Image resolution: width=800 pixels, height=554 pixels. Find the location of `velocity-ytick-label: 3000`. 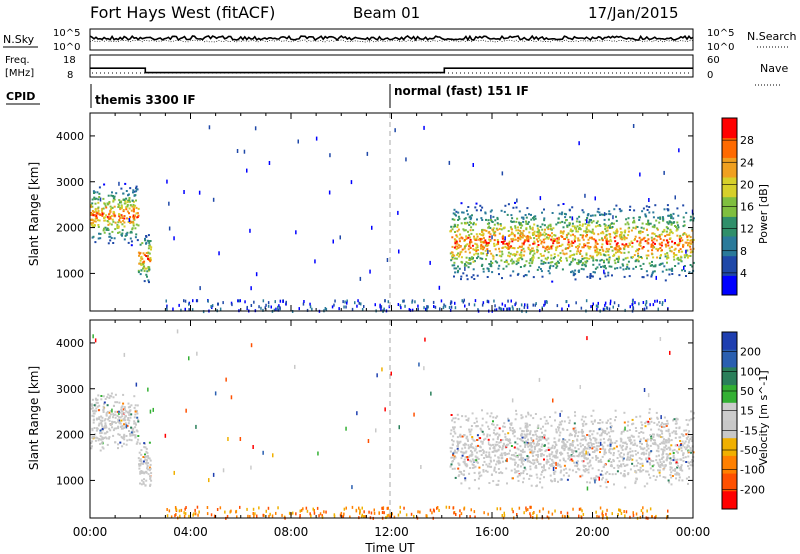

velocity-ytick-label: 3000 is located at coordinates (70, 389).